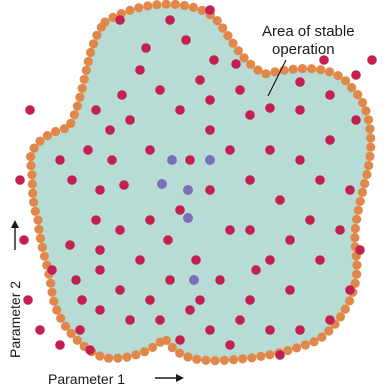 This screenshot has height=388, width=390. What do you see at coordinates (308, 31) in the screenshot?
I see `region-label-line1: Area of stable` at bounding box center [308, 31].